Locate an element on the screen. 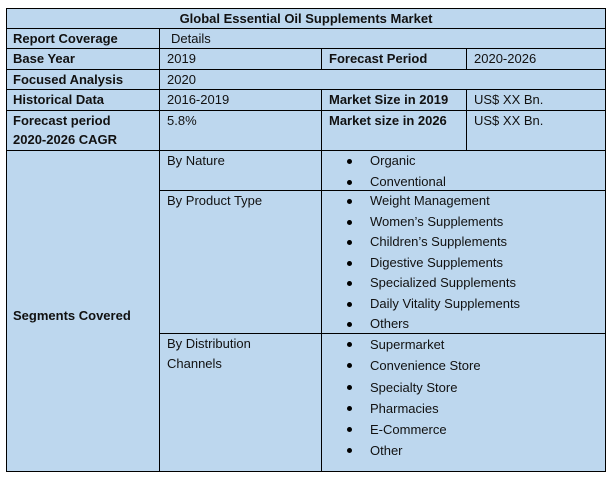  list-item: Organic is located at coordinates (463, 161).